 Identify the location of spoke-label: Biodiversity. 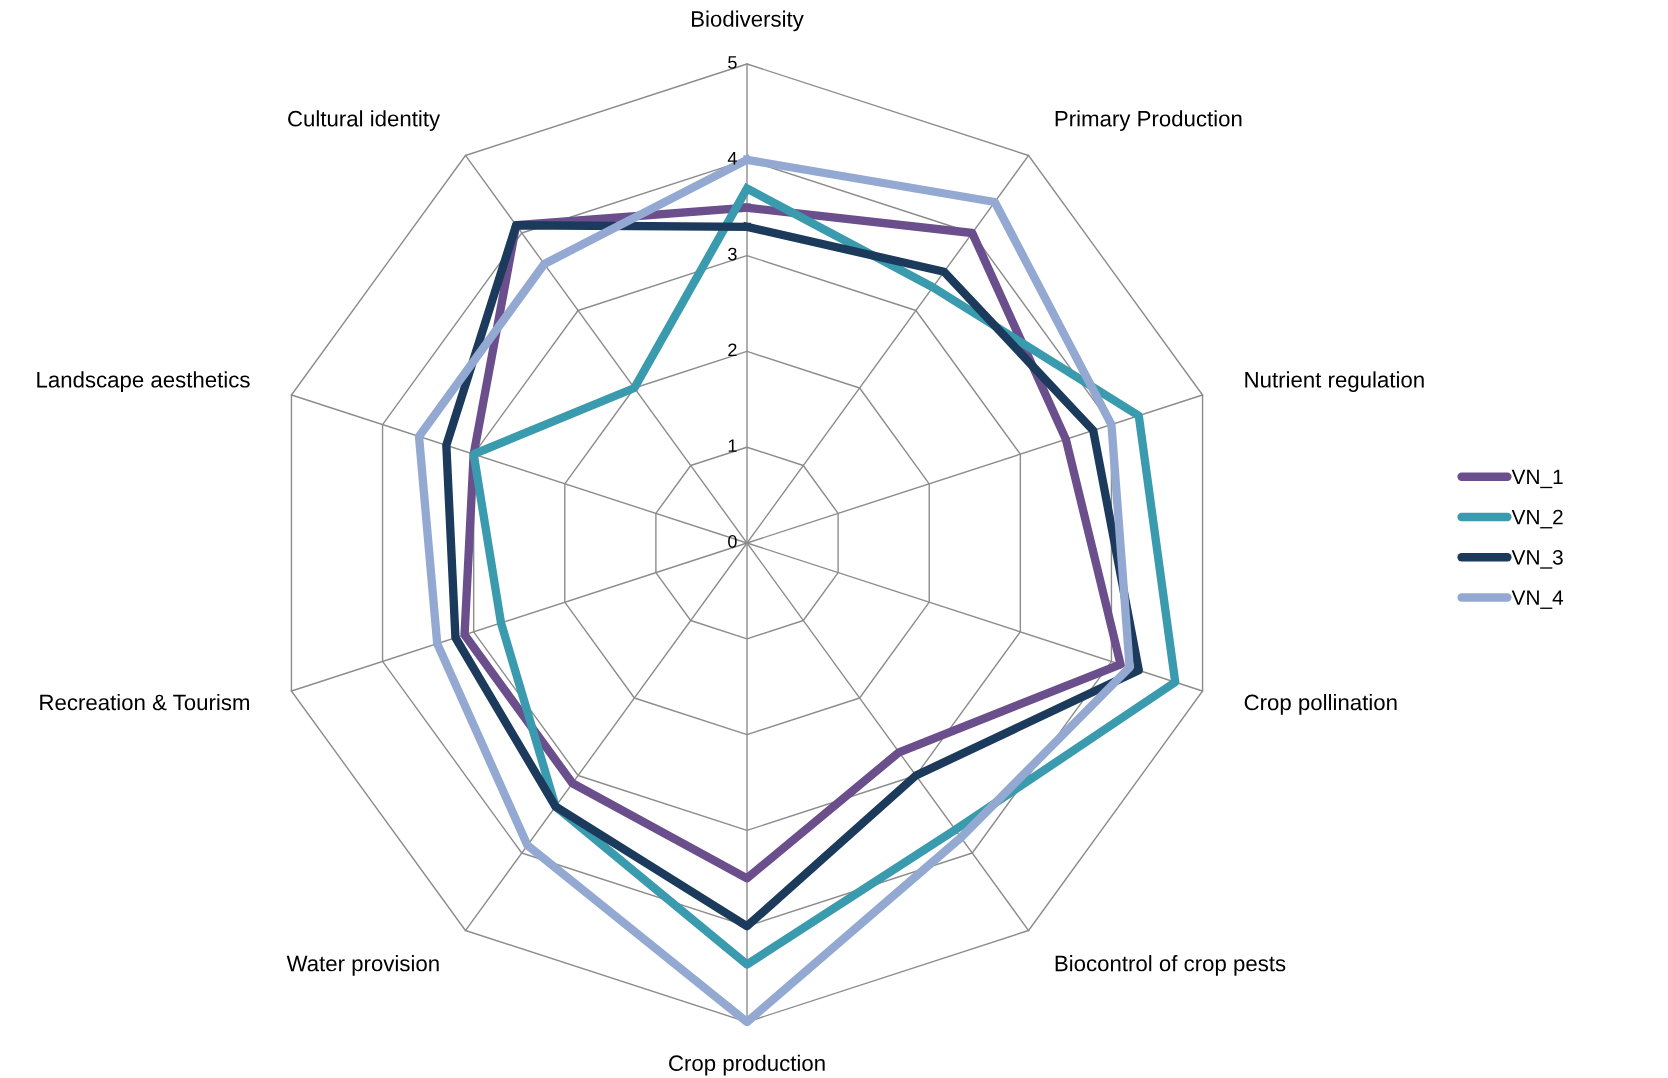
(748, 21).